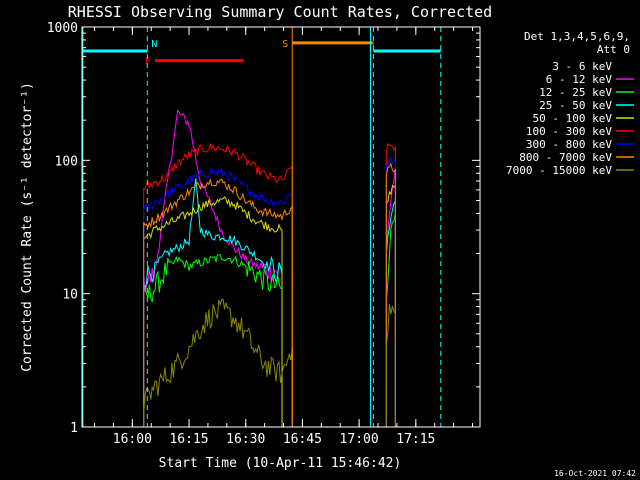 This screenshot has width=640, height=480. What do you see at coordinates (280, 463) in the screenshot?
I see `x-axis-label: Start Time (10-Apr-11 15:46:42)` at bounding box center [280, 463].